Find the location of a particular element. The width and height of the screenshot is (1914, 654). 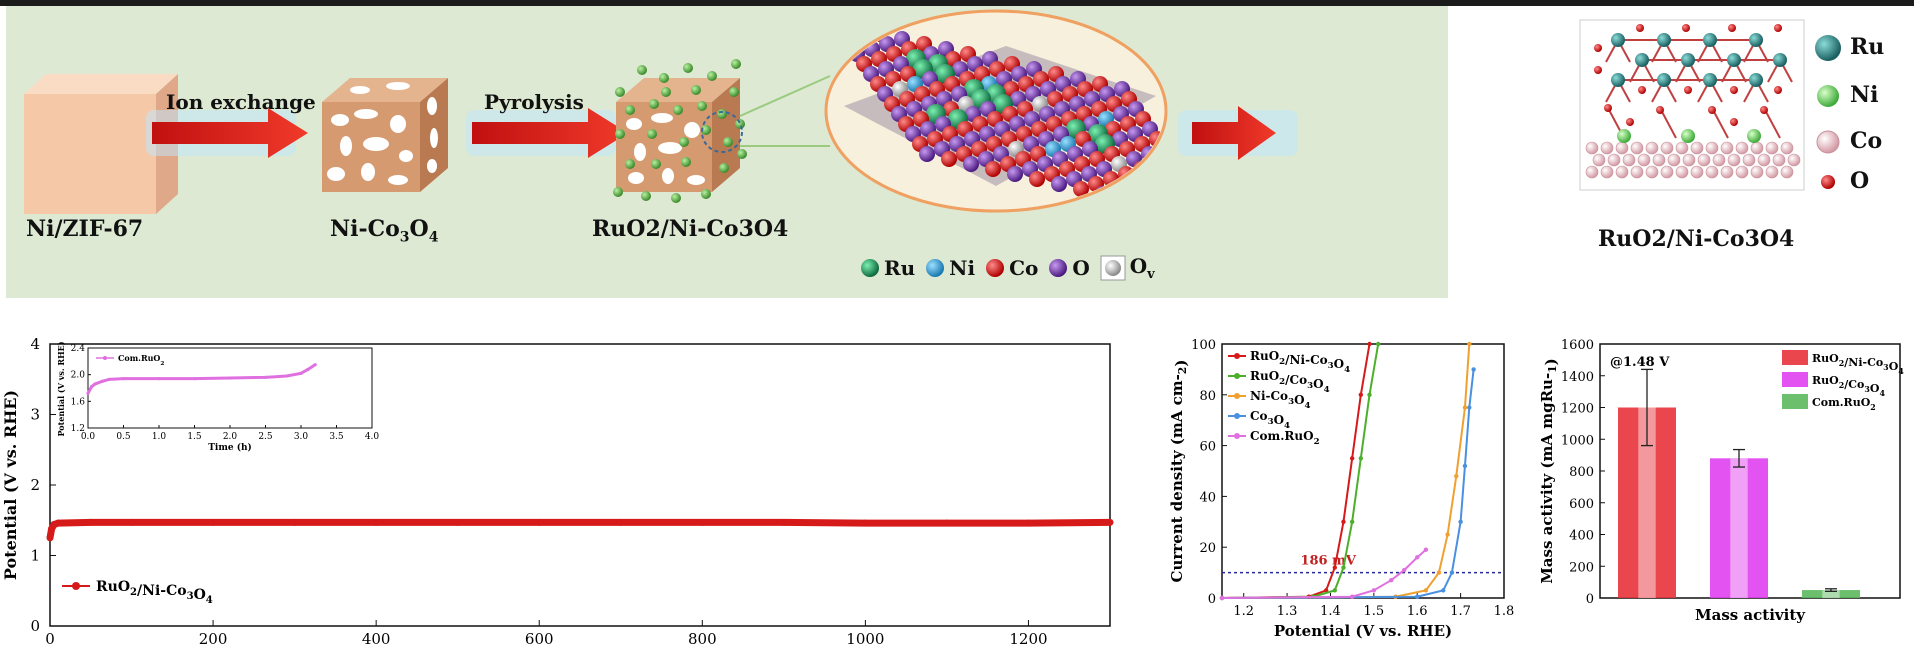

stage-2-base: Ni-Co is located at coordinates (365, 229).